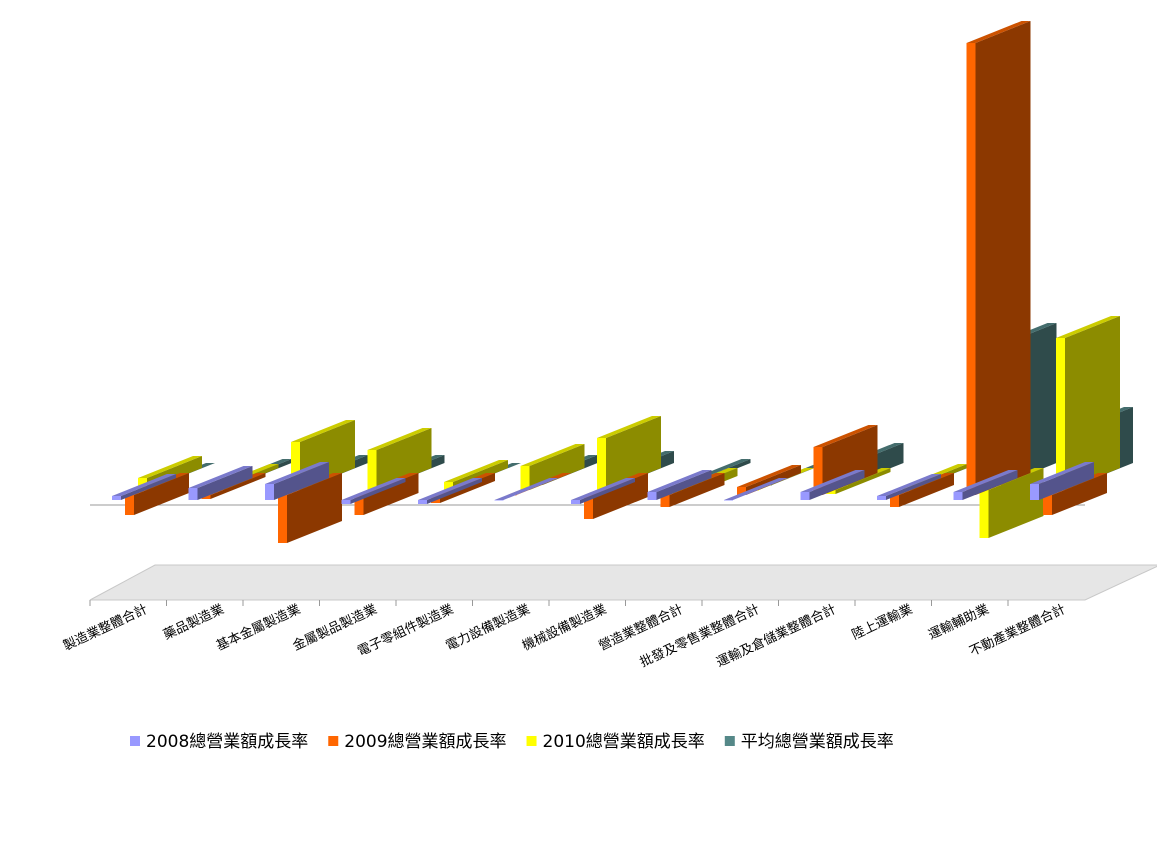 The image size is (1157, 852). What do you see at coordinates (623, 582) in the screenshot?
I see `floor` at bounding box center [623, 582].